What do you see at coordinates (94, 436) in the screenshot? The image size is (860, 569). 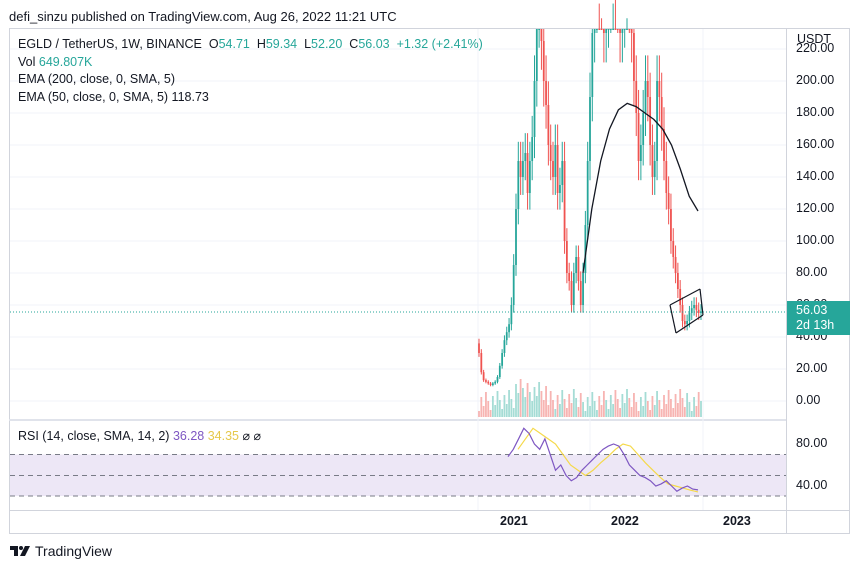 I see `rsi-title: RSI (14, close, SMA, 14, 2)` at bounding box center [94, 436].